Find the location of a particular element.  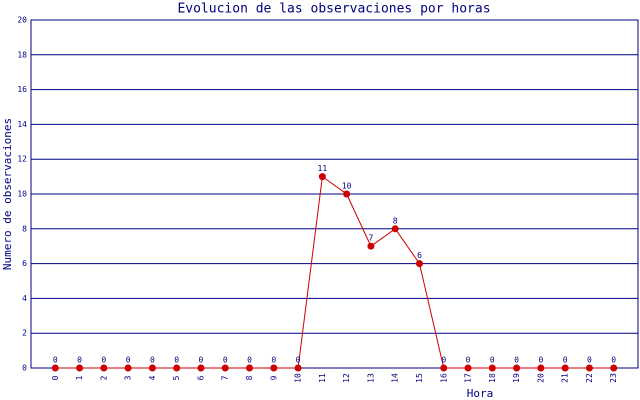

y-tick-label: 18 is located at coordinates (22, 54).